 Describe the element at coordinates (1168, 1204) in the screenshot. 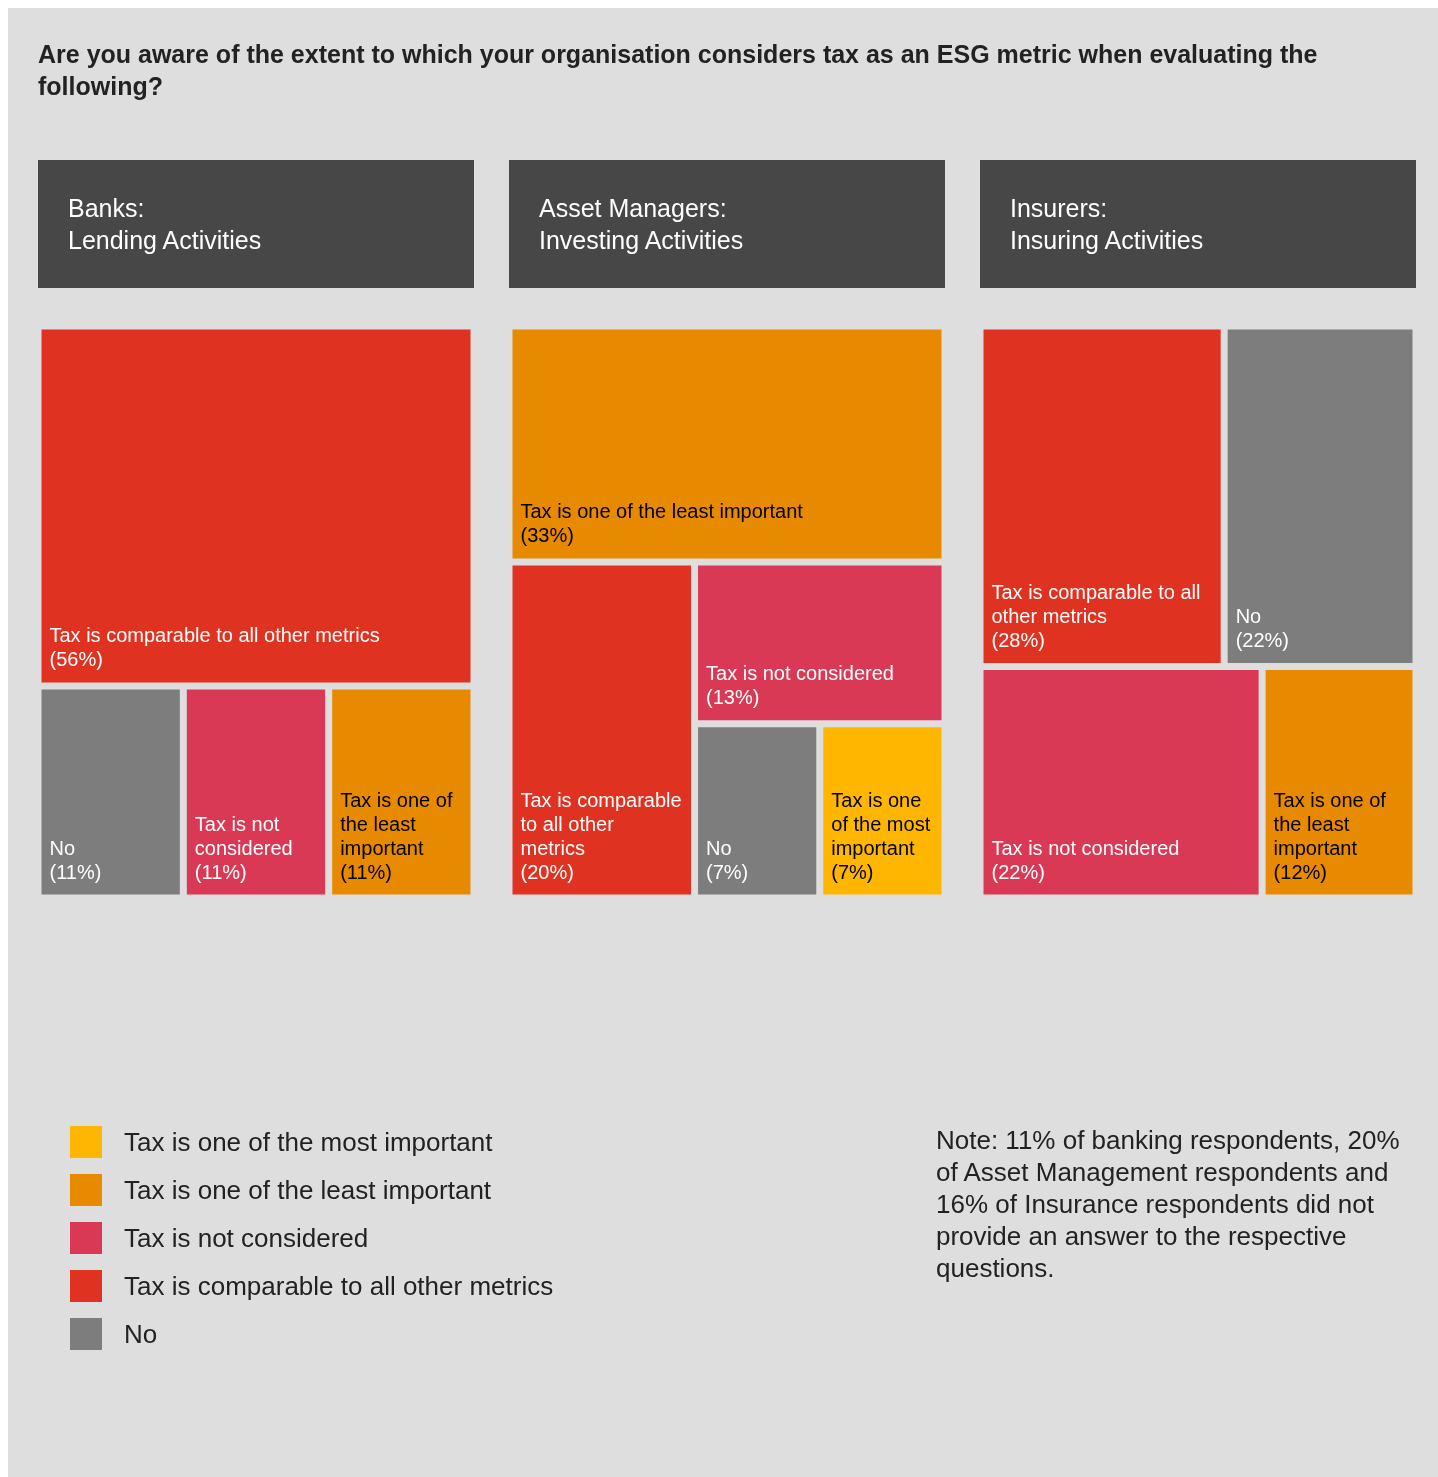

I see `text: Note: 11% of banking respondents, 20% of Asset Management respondents and 16% of Insurance respondents did not provide an answer to the respective questions.` at that location.